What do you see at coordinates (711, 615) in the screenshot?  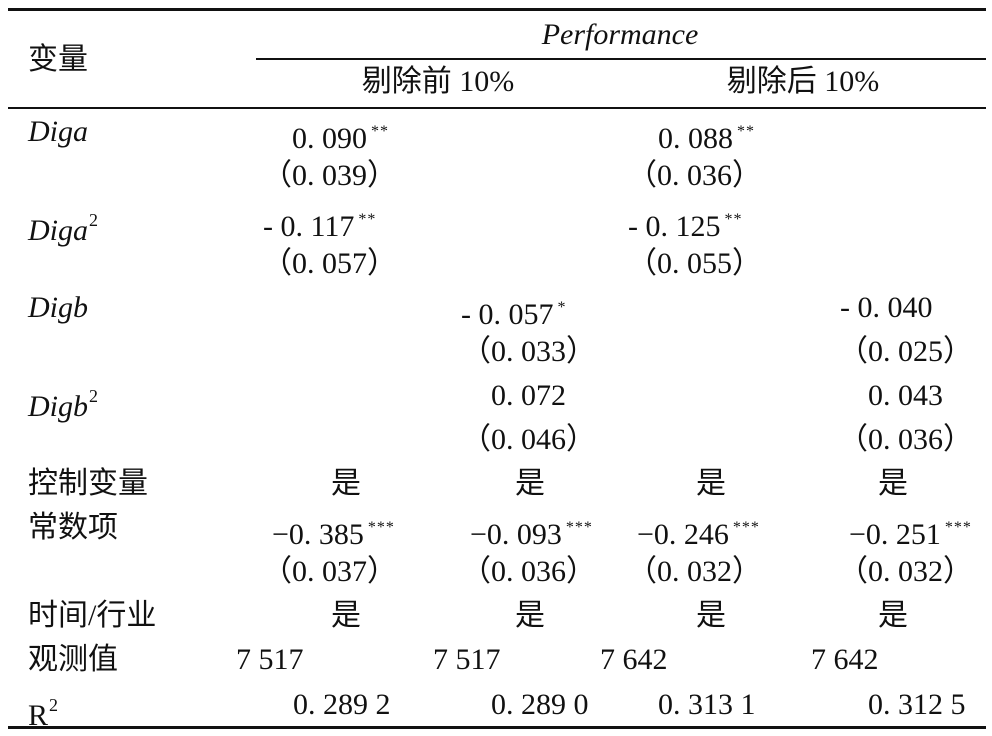 I see `time-industry-col3: 是` at bounding box center [711, 615].